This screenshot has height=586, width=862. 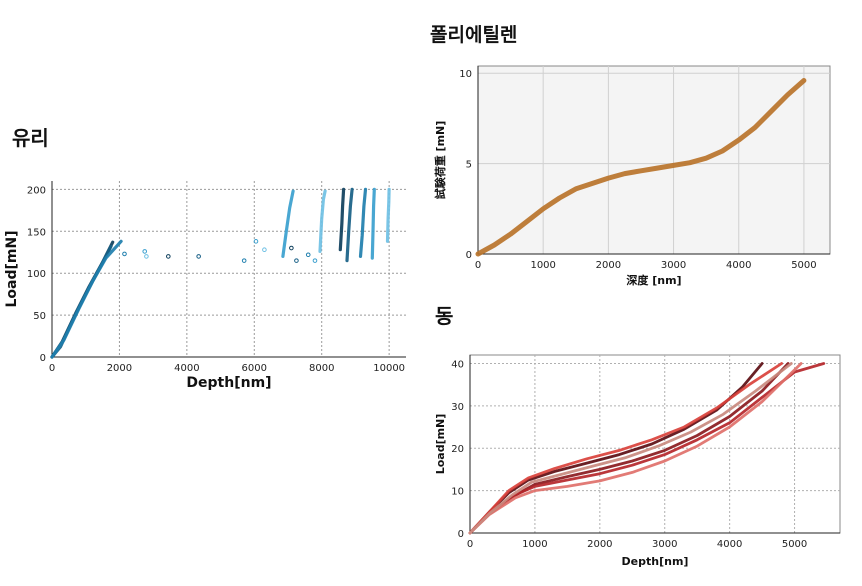 I want to click on y-tick-label: 30, so click(x=457, y=407).